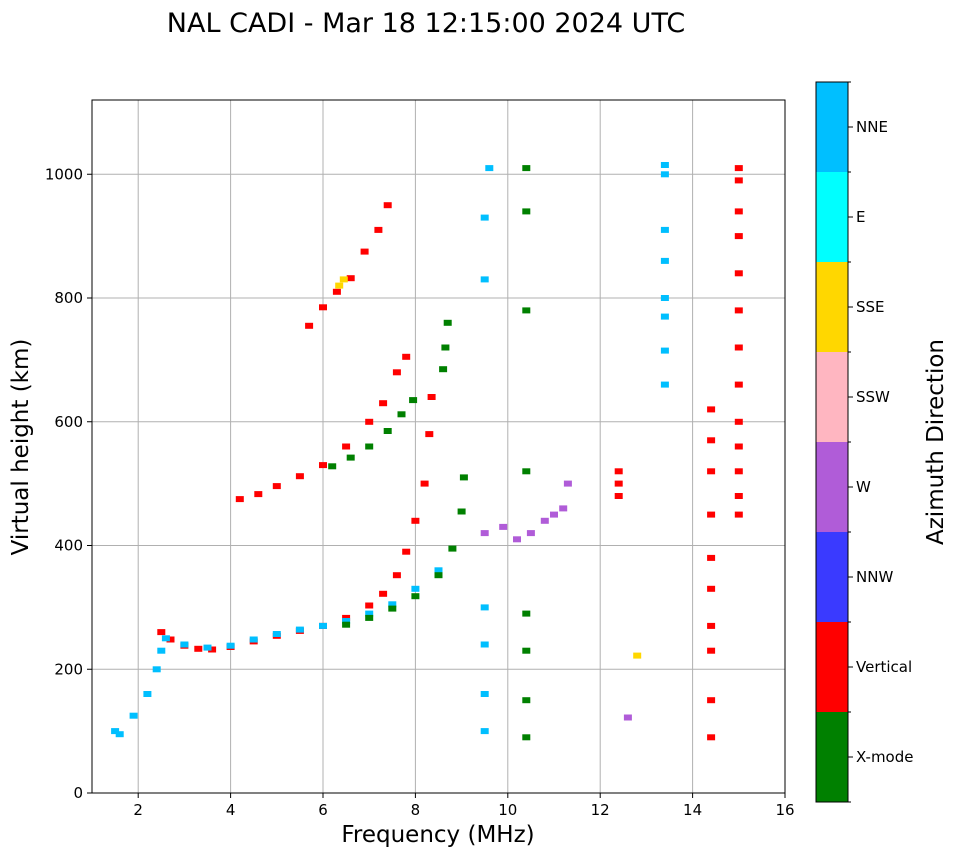 This screenshot has height=857, width=958. I want to click on x-tick-label: 14, so click(692, 810).